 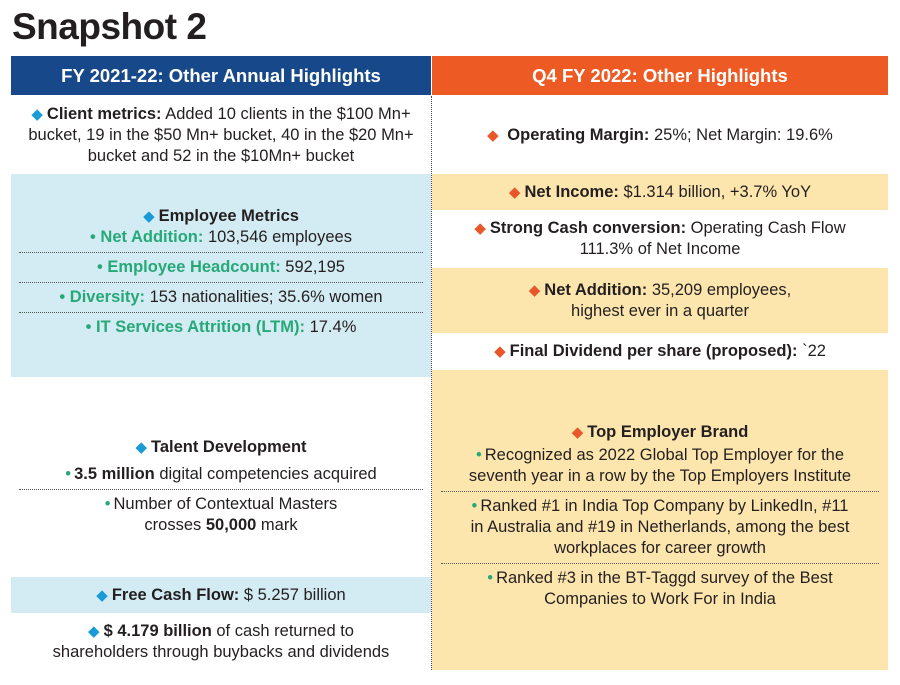 I want to click on employee-metric-item: • Net Addition: 103,546 employees, so click(x=221, y=237).